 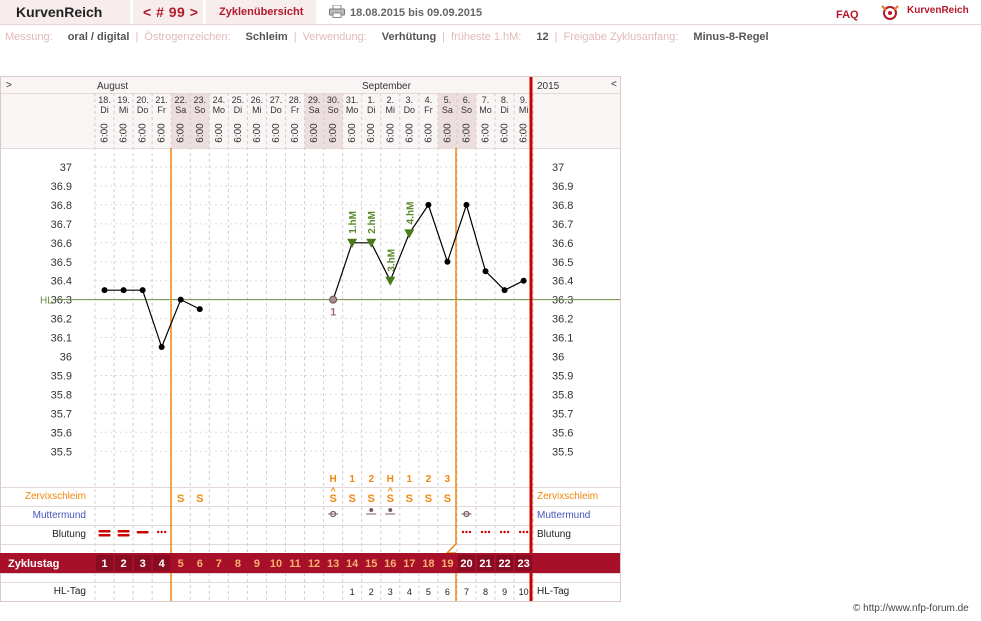 I want to click on cycleday-number: 3, so click(x=143, y=564).